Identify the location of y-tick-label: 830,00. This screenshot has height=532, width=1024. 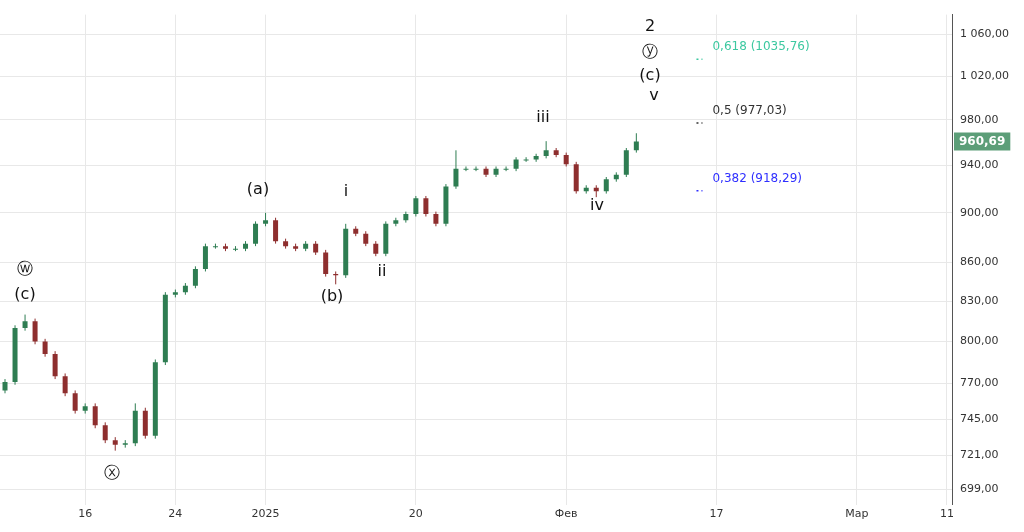
(979, 301).